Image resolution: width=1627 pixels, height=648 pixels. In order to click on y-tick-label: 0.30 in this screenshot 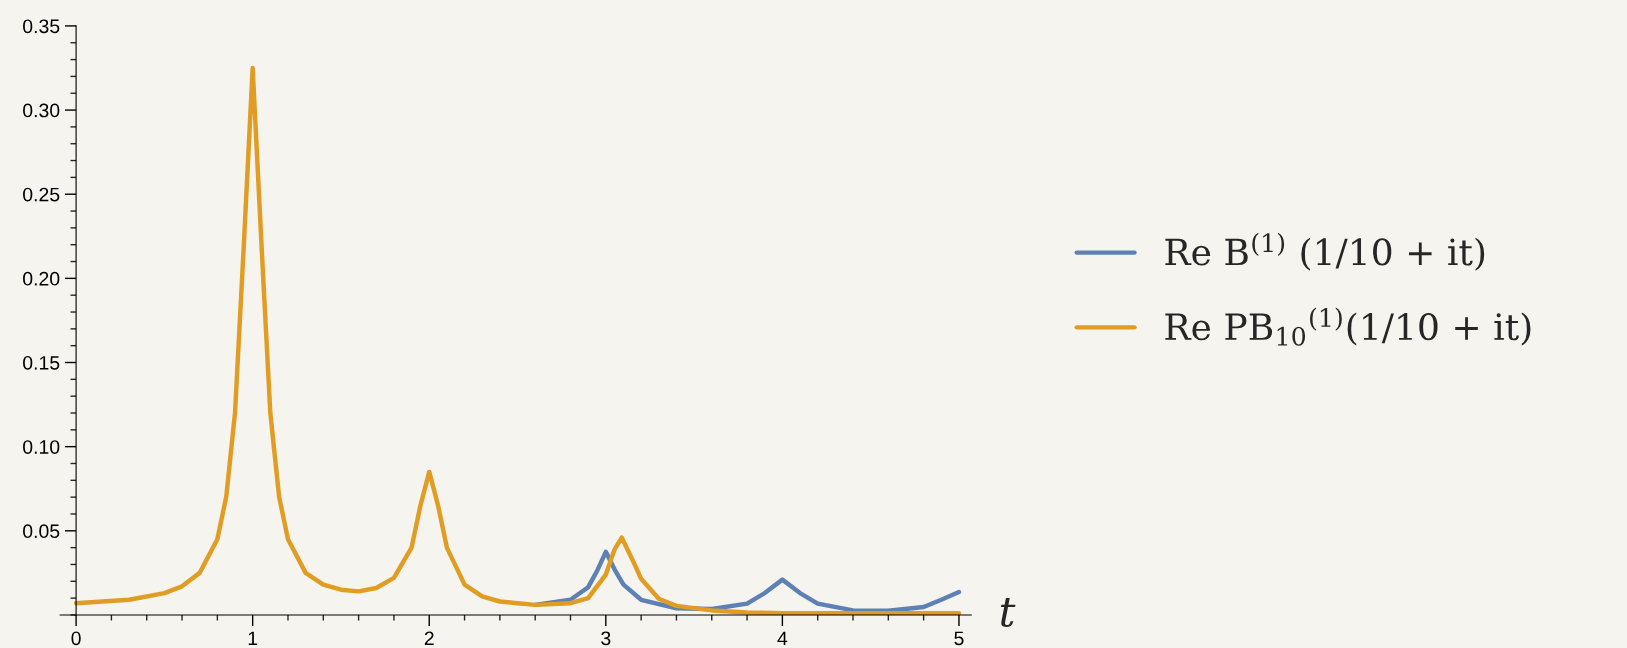, I will do `click(41, 110)`.